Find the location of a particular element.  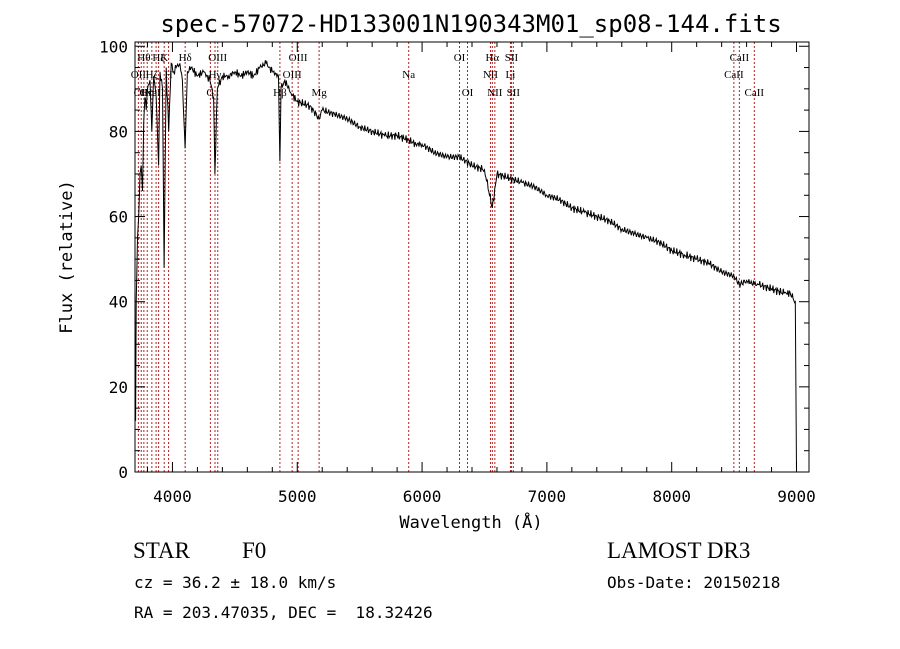

line-marker-label: Na is located at coordinates (408, 75).